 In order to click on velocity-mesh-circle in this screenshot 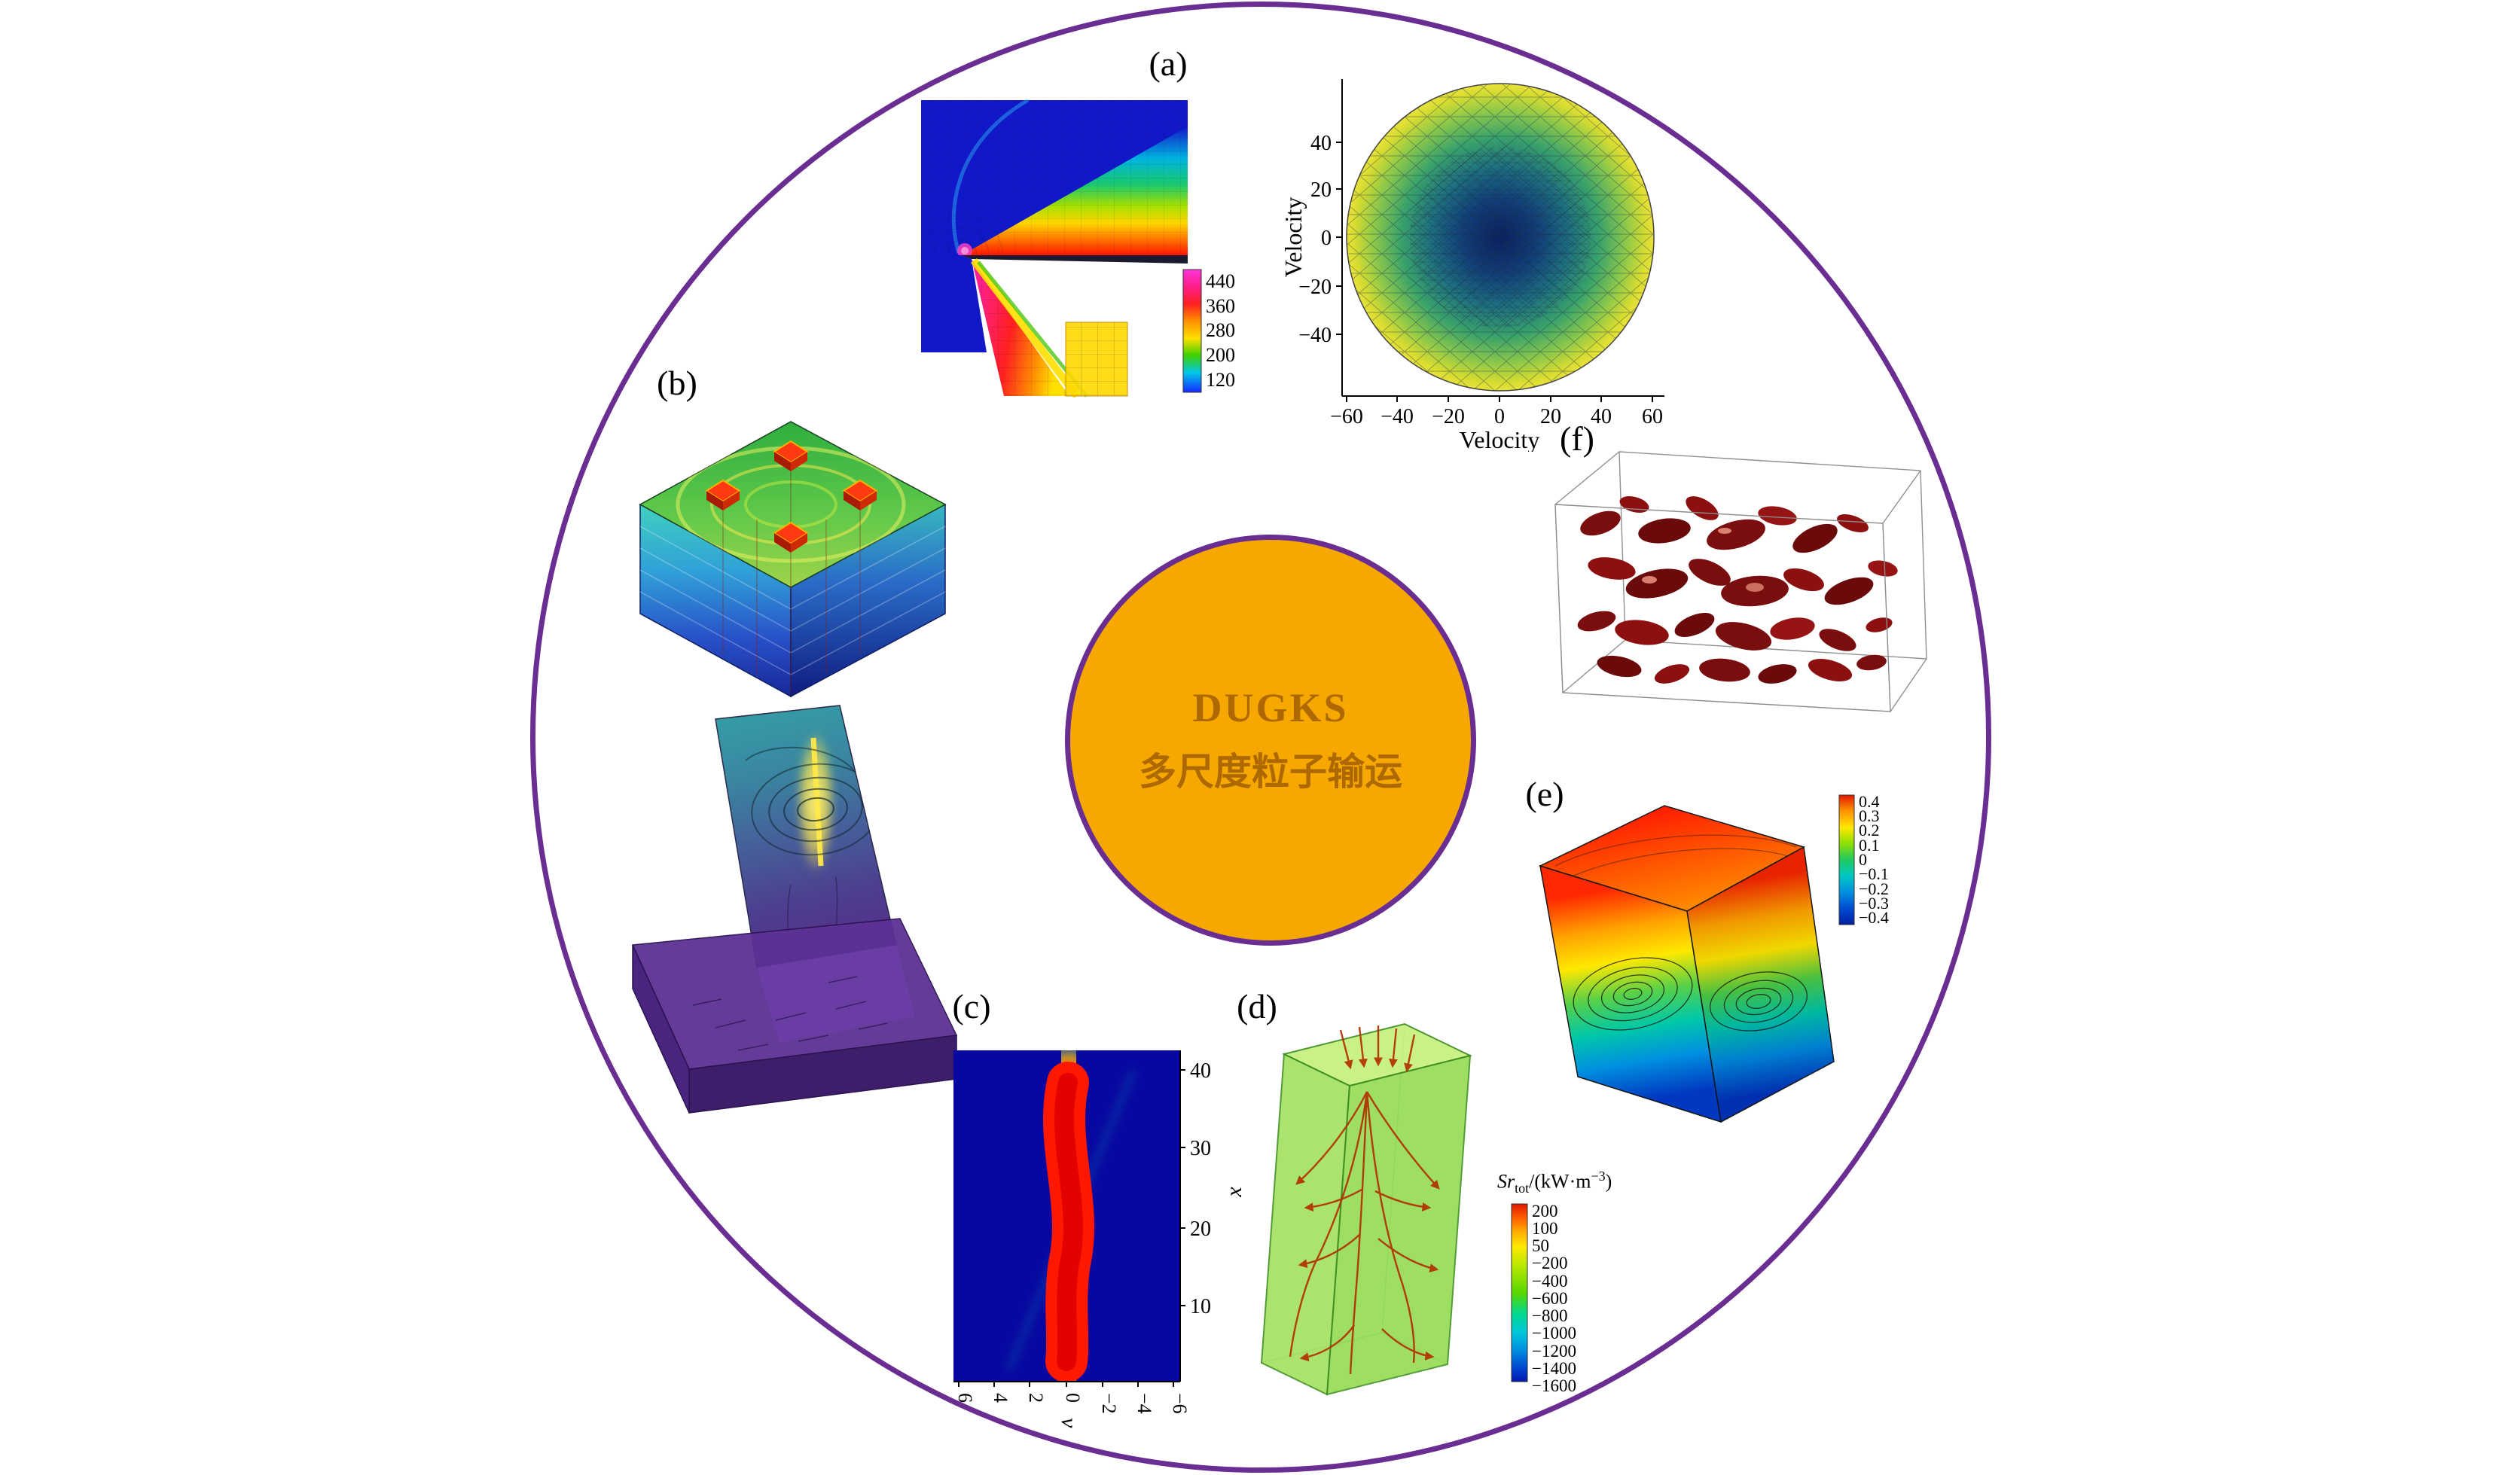, I will do `click(1500, 237)`.